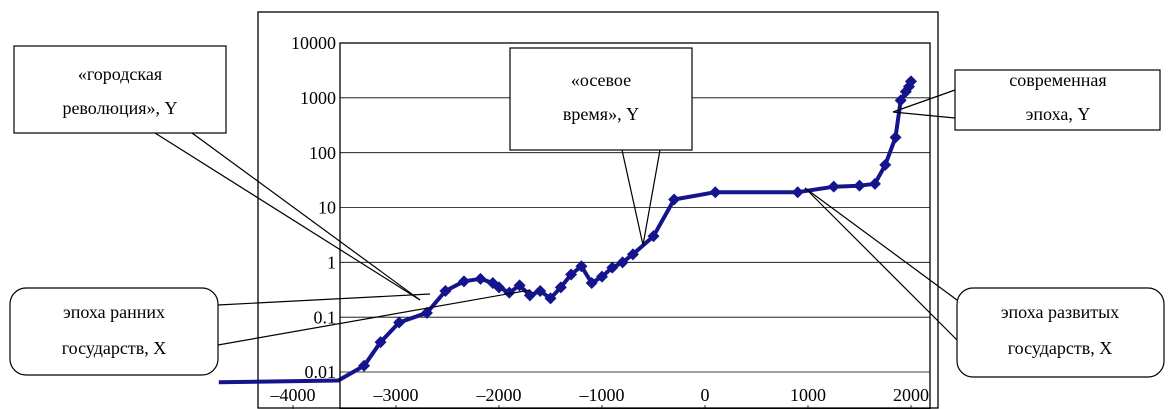 Image resolution: width=1171 pixels, height=409 pixels. I want to click on annotation-text: эпоха развитых, so click(1060, 312).